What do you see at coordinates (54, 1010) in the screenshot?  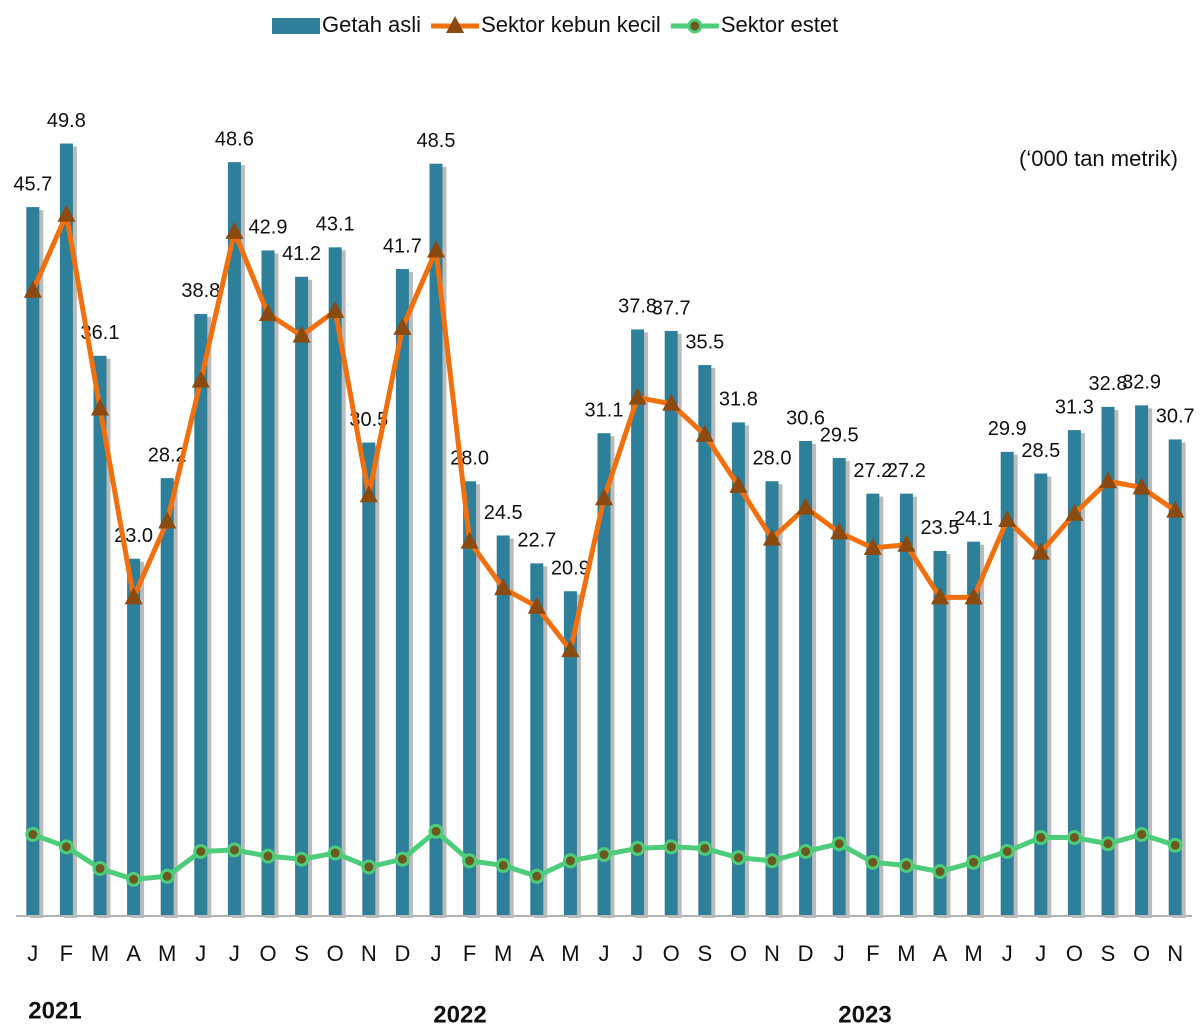 I see `year-label: 2021` at bounding box center [54, 1010].